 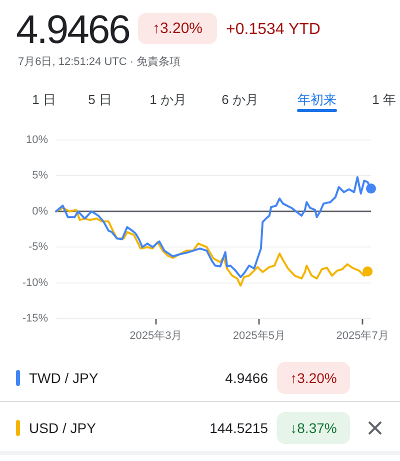 What do you see at coordinates (100, 100) in the screenshot?
I see `text: 5 日` at bounding box center [100, 100].